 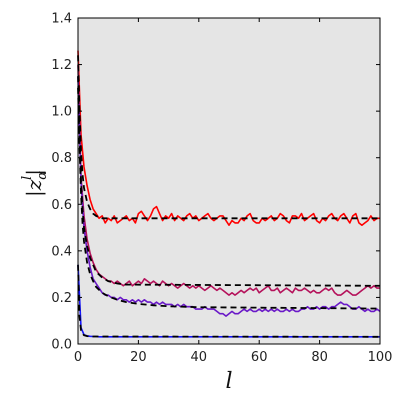 I want to click on y-tick-label: 1.2, so click(x=61, y=65).